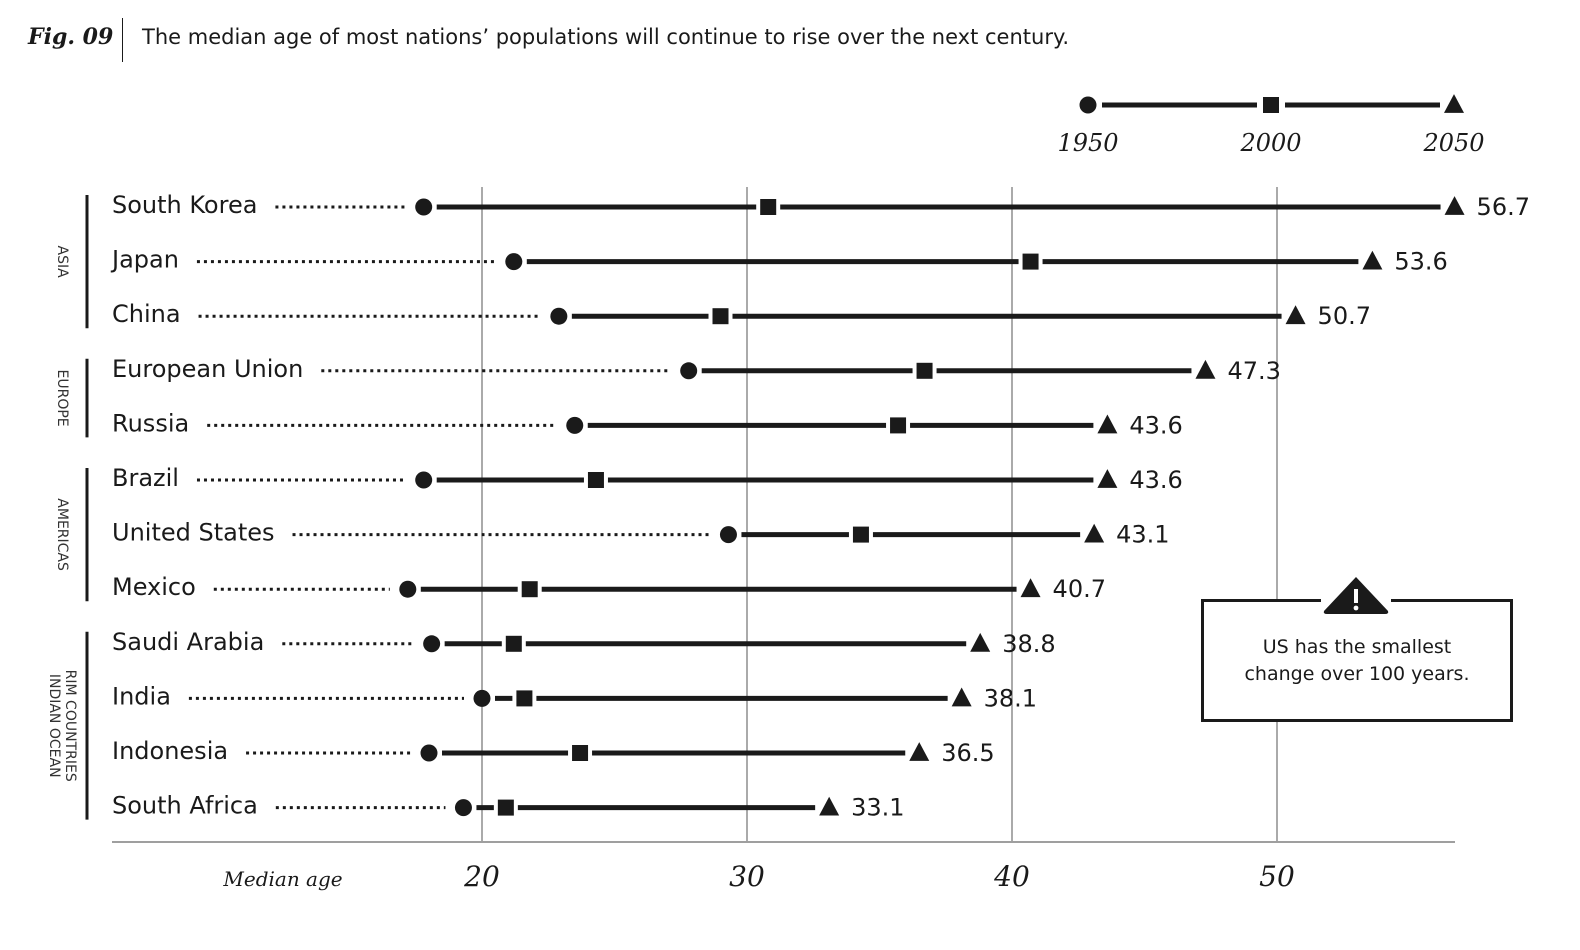 The width and height of the screenshot is (1580, 950). I want to click on x-tick-label-40: 40, so click(1011, 876).